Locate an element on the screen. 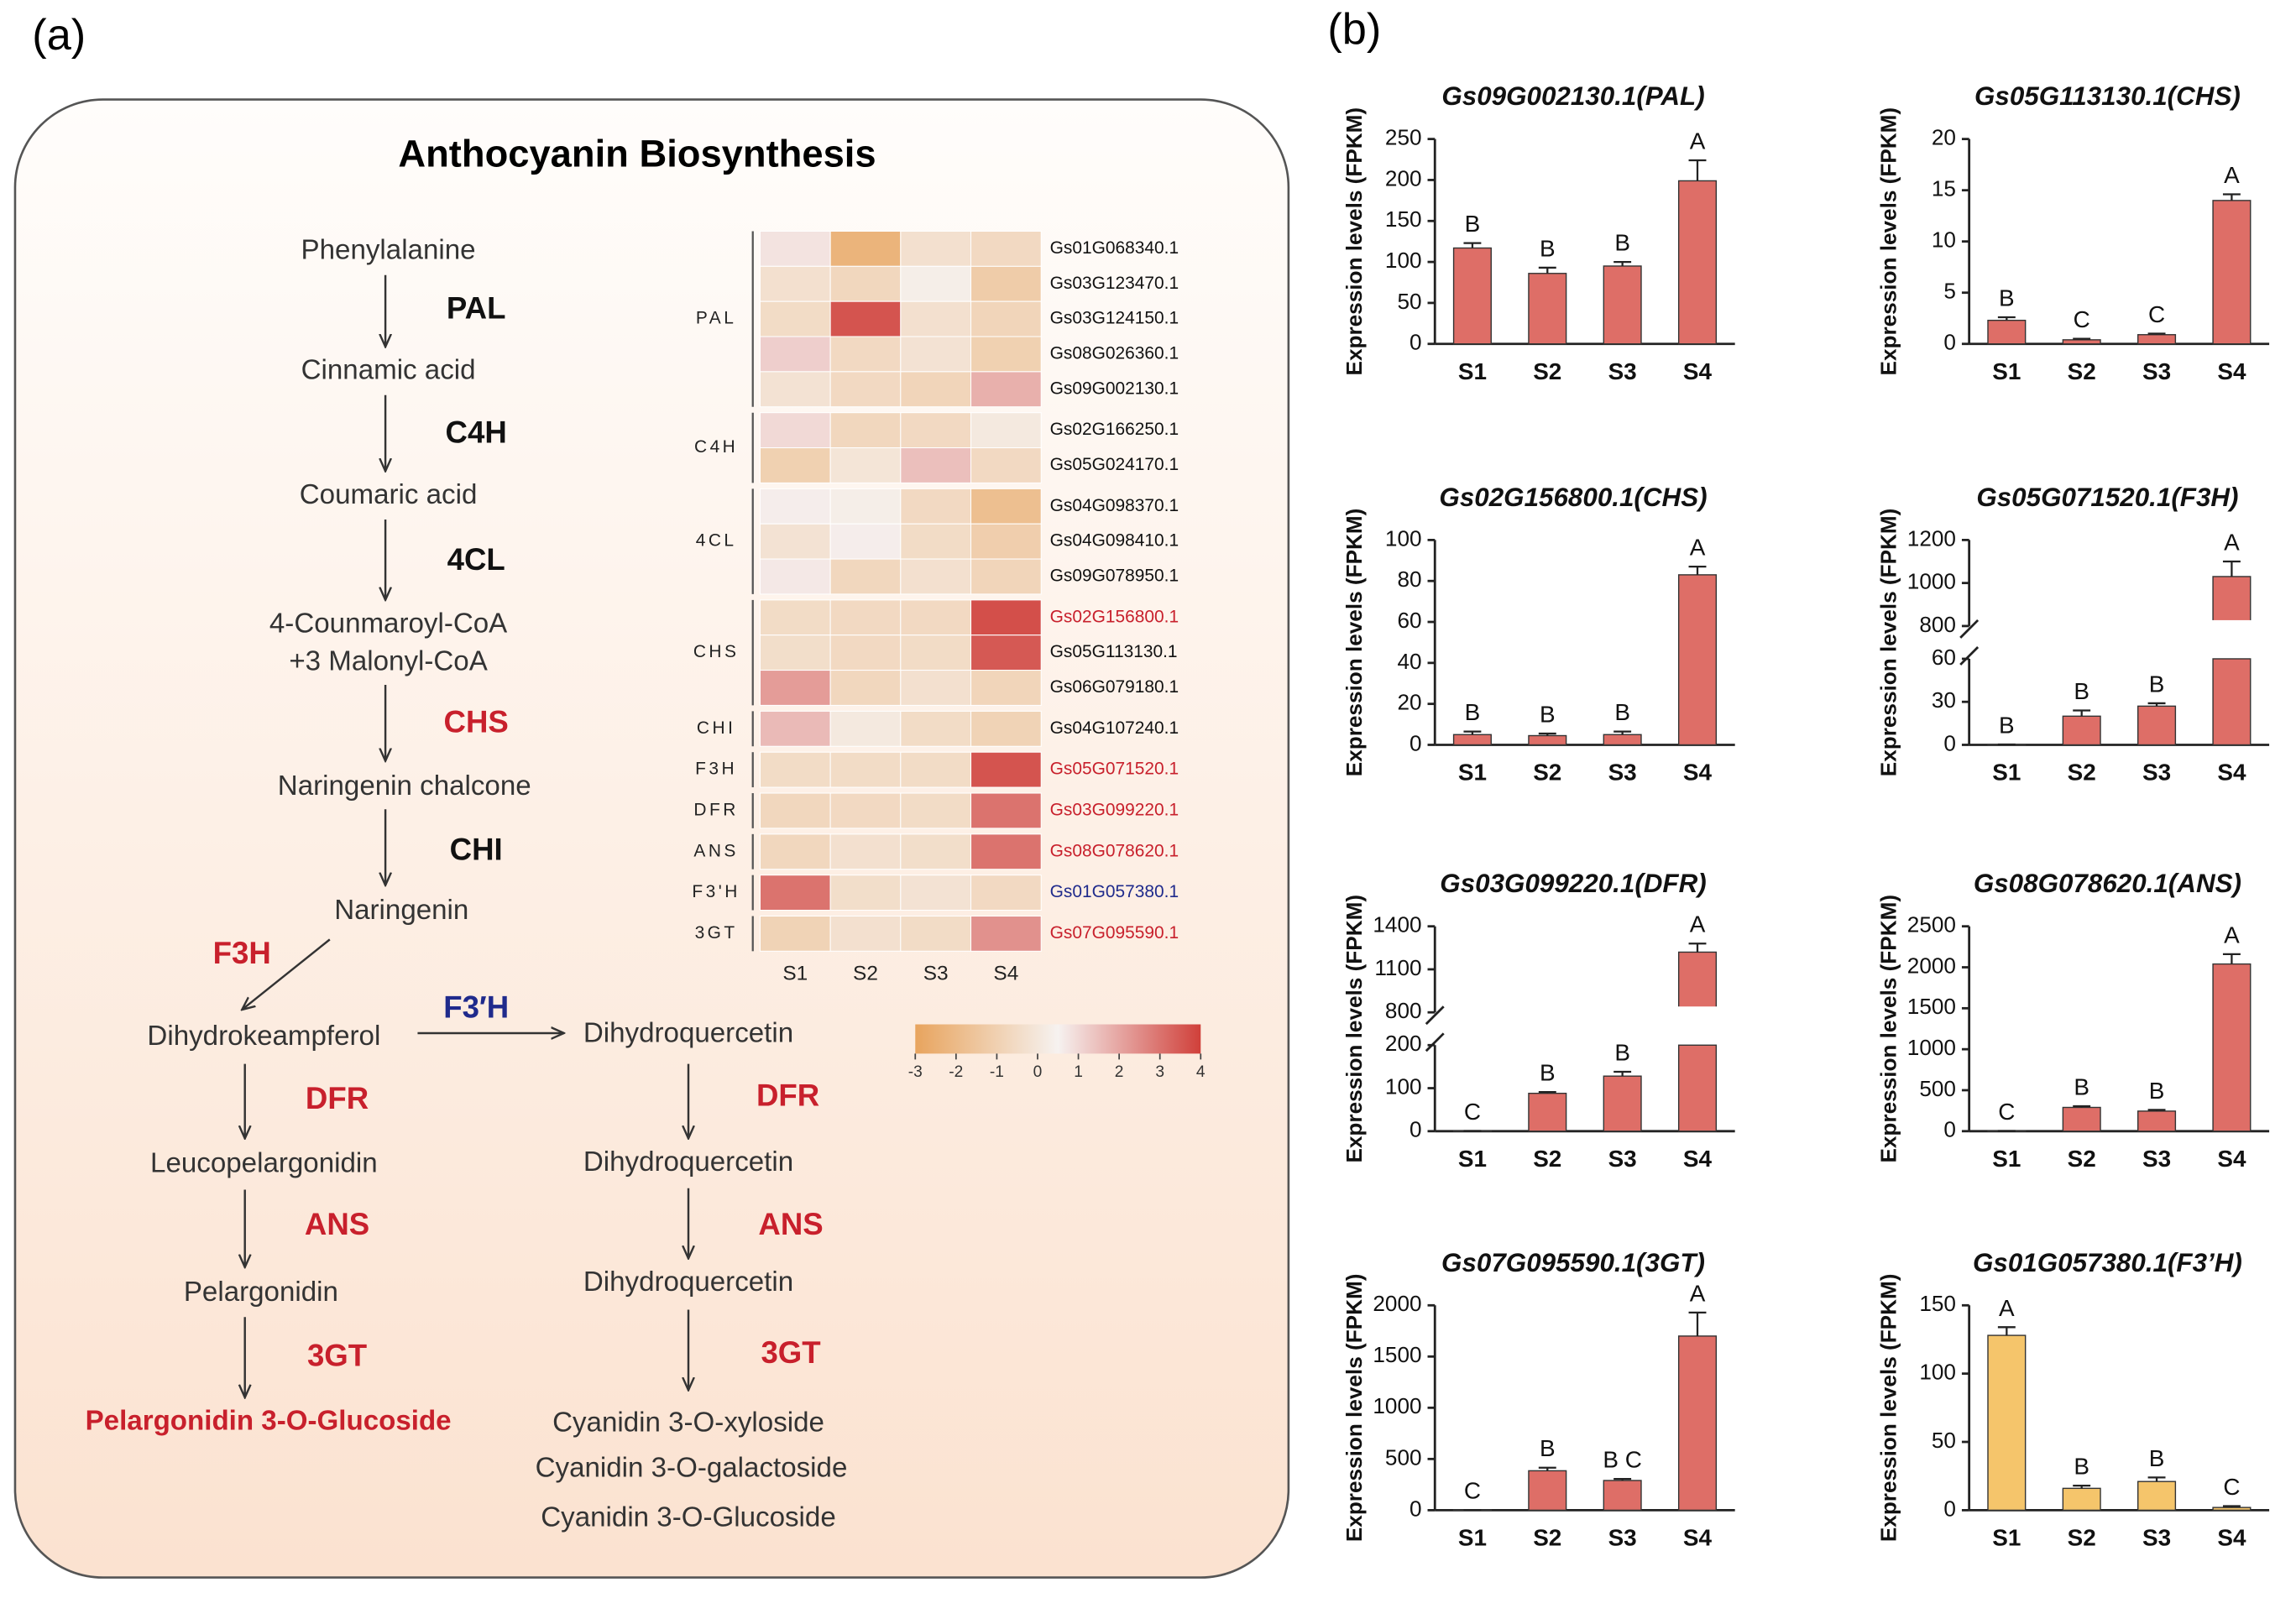 The height and width of the screenshot is (1598, 2296). significance-letter: C is located at coordinates (2156, 314).